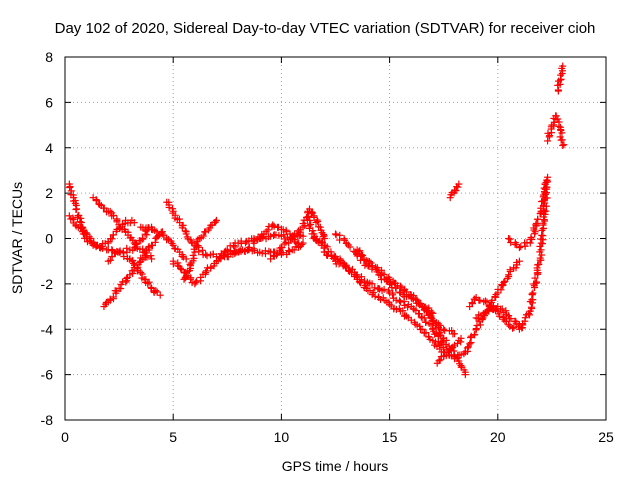 The height and width of the screenshot is (480, 640). I want to click on y-axis-title: SDTVAR / TECUs, so click(17, 238).